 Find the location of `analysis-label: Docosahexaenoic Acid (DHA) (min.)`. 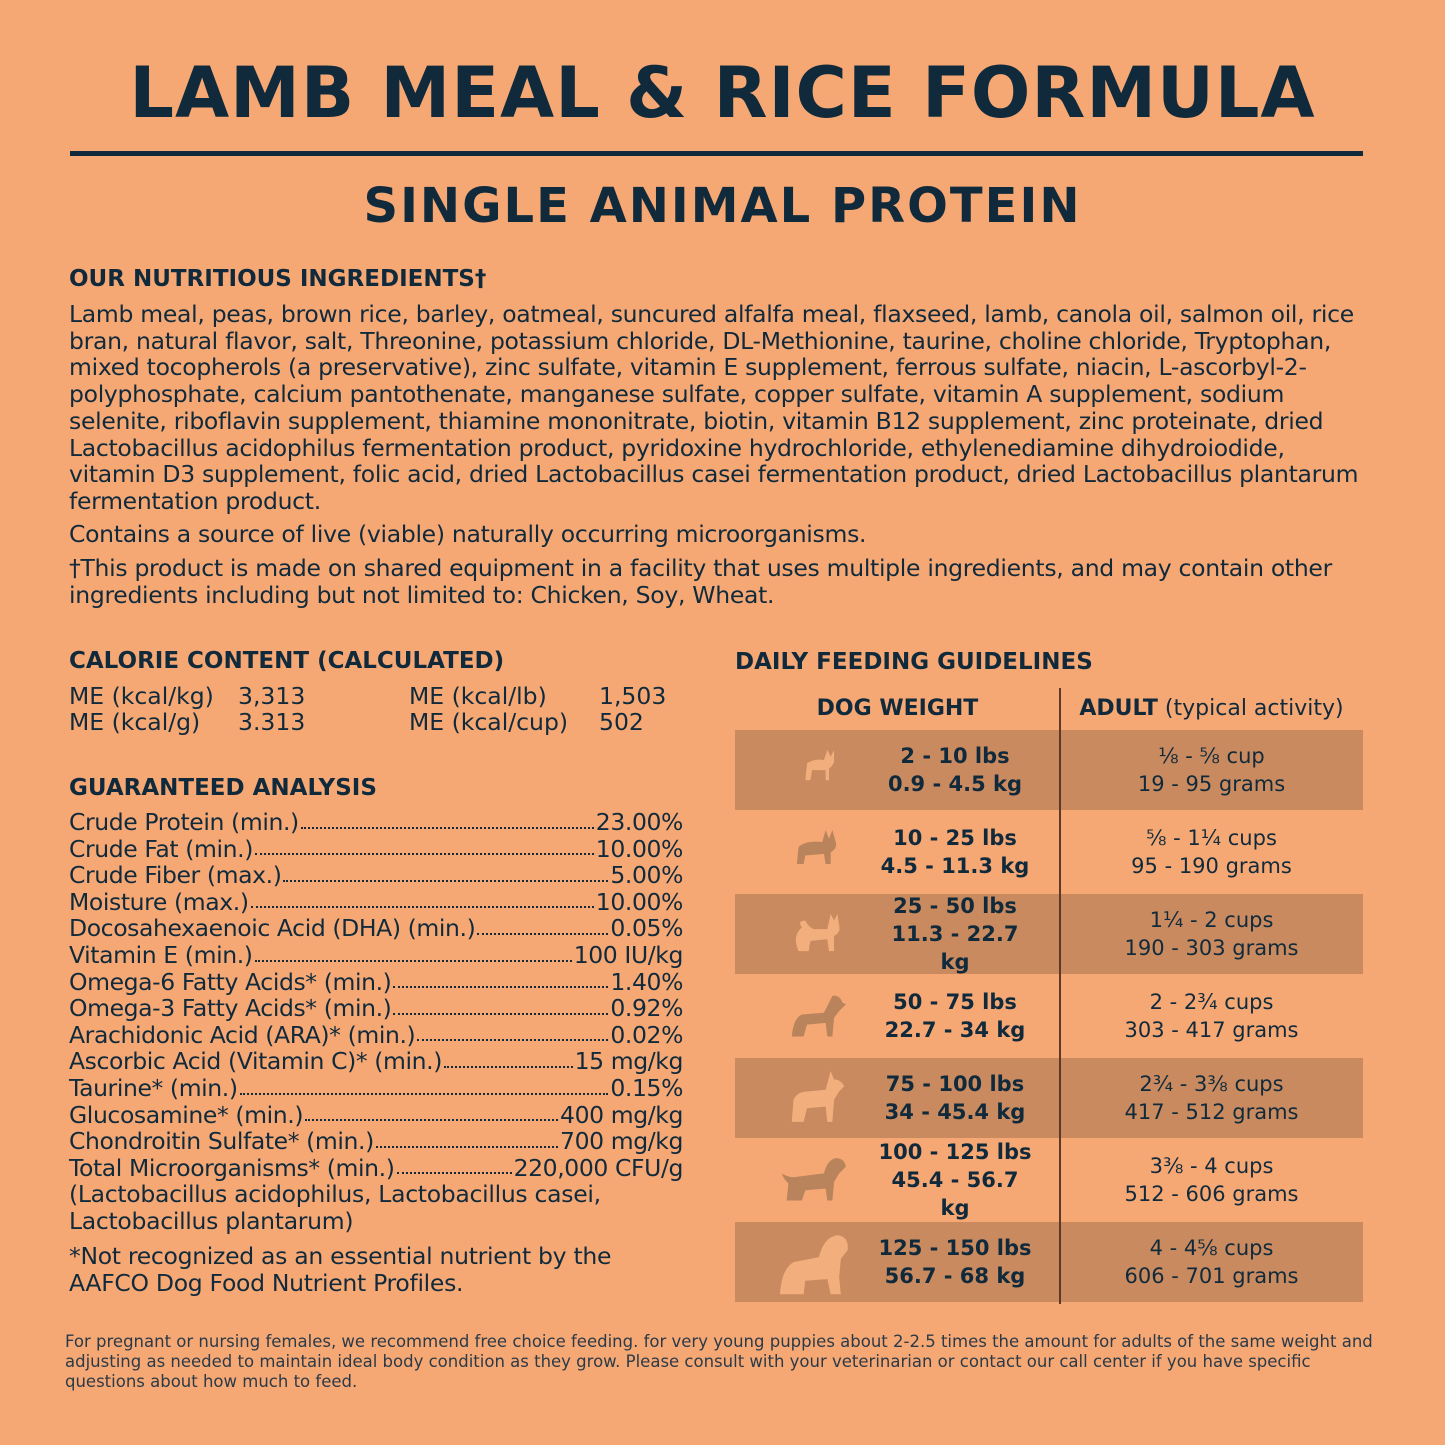

analysis-label: Docosahexaenoic Acid (DHA) (min.) is located at coordinates (272, 928).